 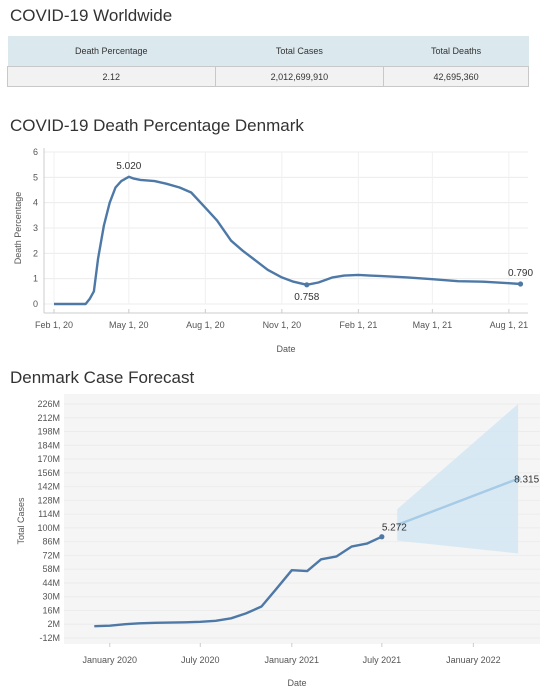 I want to click on y-tick-label: 86M, so click(x=51, y=542).